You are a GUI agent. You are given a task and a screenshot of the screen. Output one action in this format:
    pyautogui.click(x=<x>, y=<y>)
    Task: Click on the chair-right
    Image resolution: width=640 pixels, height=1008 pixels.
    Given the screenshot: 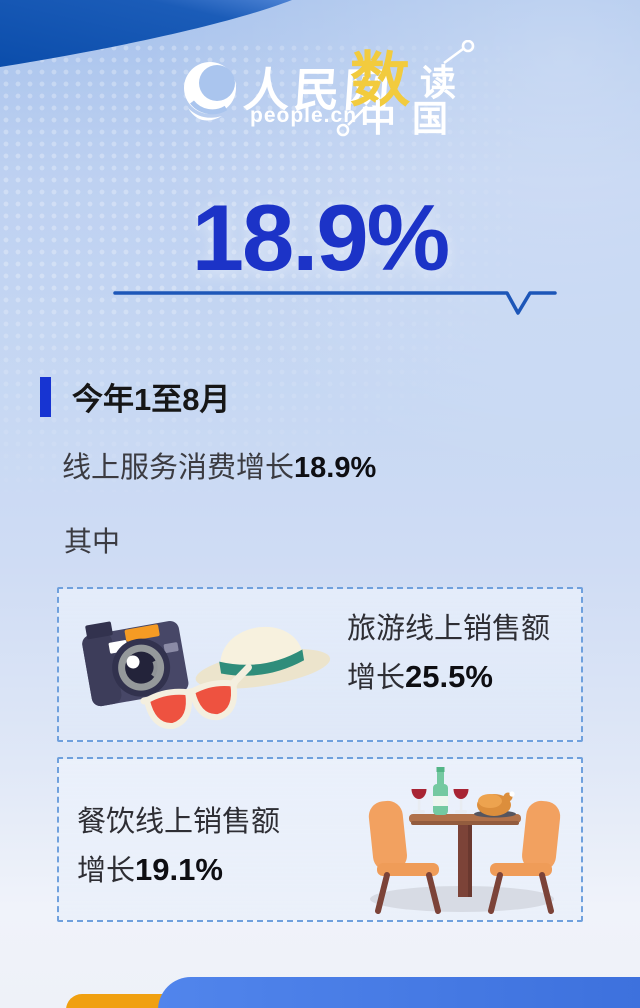 What is the action you would take?
    pyautogui.click(x=524, y=857)
    